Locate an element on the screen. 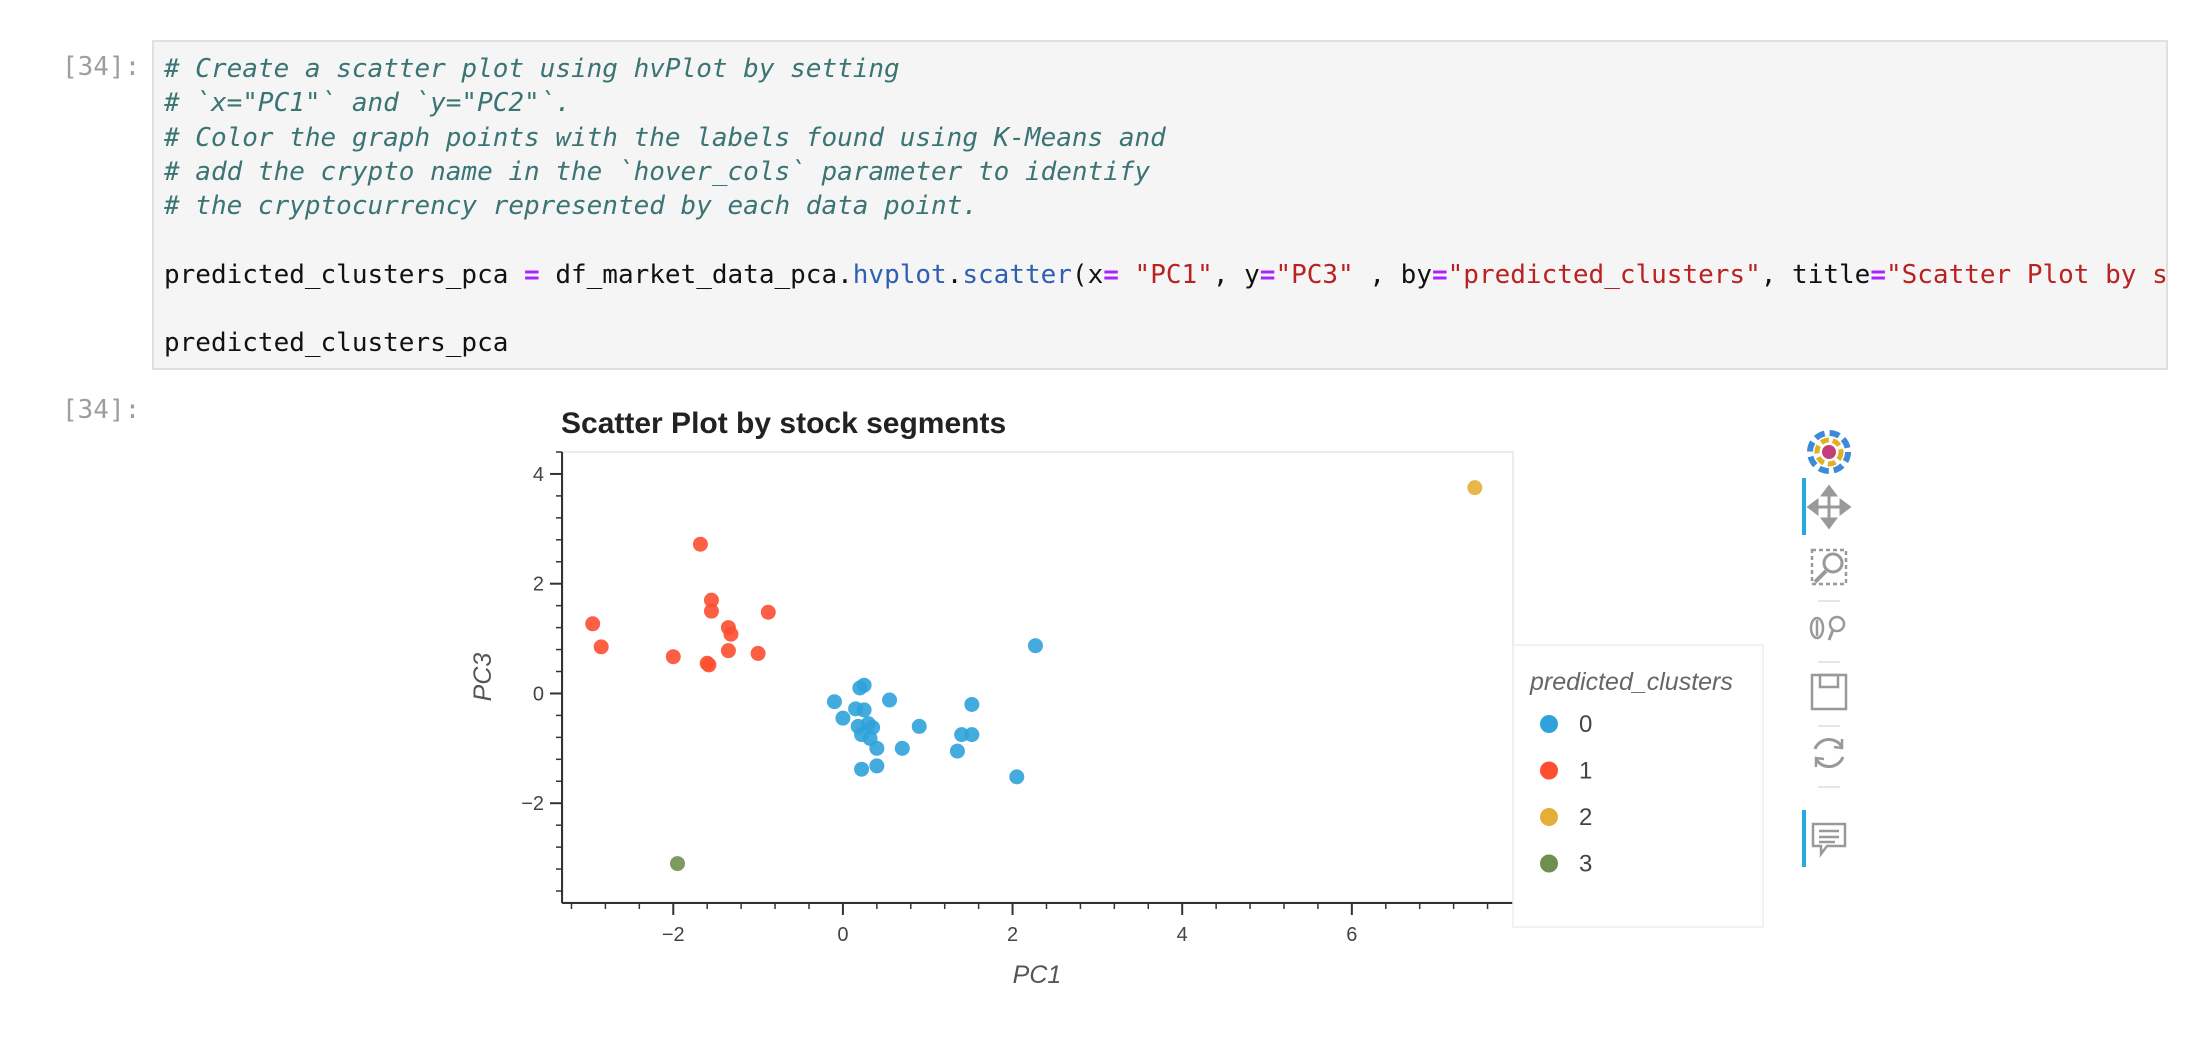 The width and height of the screenshot is (2190, 1044). code-line-display: predicted_clusters_pca is located at coordinates (336, 343).